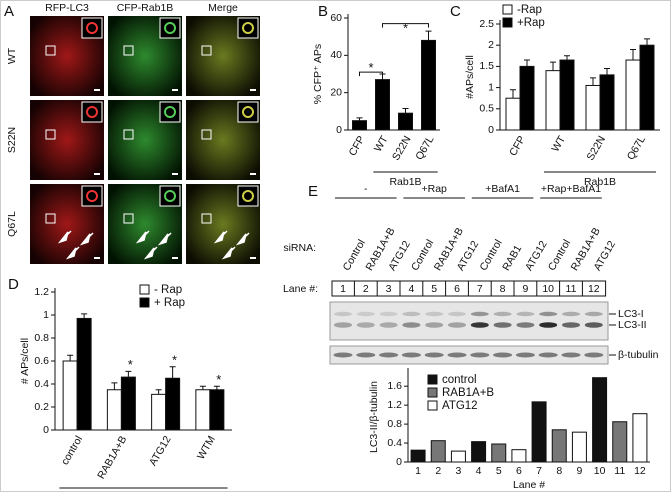  I want to click on x-tick-label: WTM, so click(206, 448).